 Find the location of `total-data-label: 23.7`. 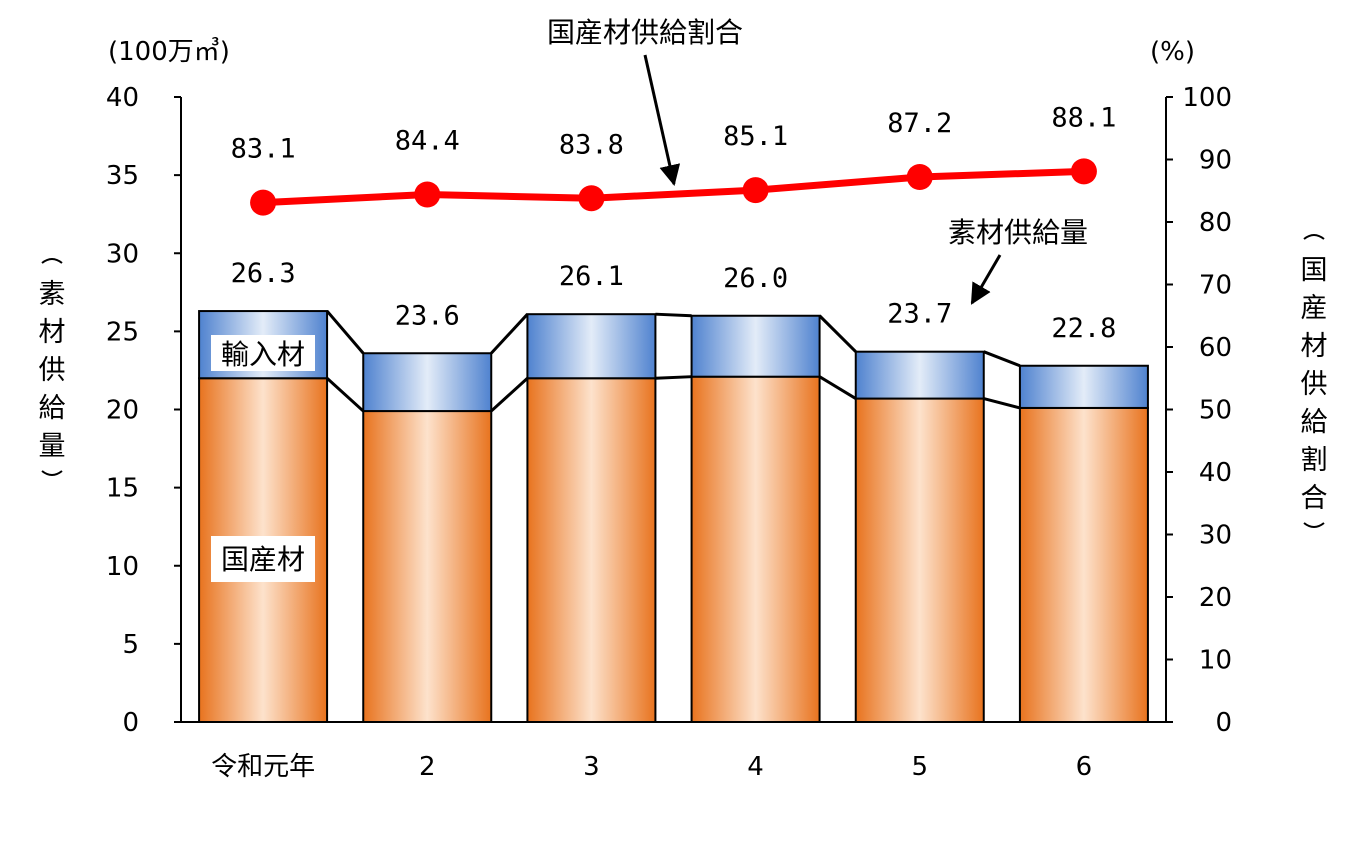

total-data-label: 23.7 is located at coordinates (919, 314).